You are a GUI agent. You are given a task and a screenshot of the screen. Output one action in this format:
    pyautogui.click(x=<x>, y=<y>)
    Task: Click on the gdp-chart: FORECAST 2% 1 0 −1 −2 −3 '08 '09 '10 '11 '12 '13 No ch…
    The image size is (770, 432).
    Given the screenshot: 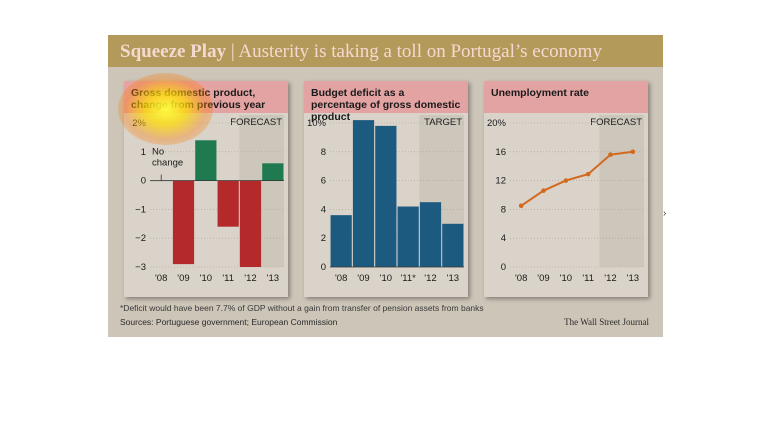 What is the action you would take?
    pyautogui.click(x=208, y=199)
    